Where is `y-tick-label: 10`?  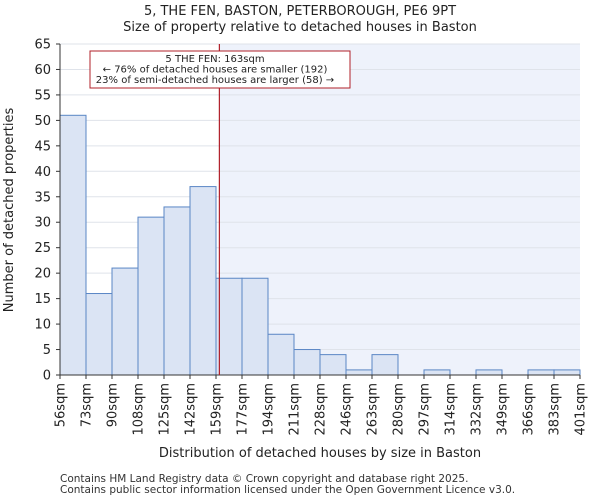 y-tick-label: 10 is located at coordinates (42, 325).